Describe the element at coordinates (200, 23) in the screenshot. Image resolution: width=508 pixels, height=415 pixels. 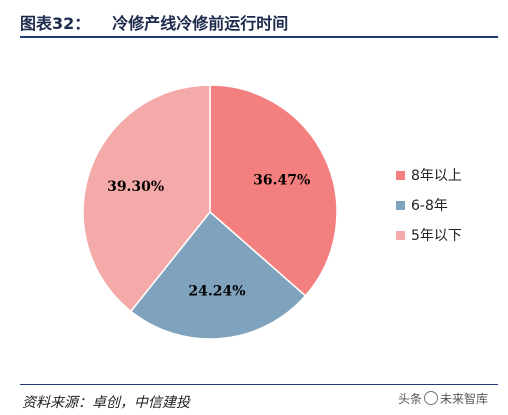
I see `chart-title: 冷修产线冷修前运行时间` at that location.